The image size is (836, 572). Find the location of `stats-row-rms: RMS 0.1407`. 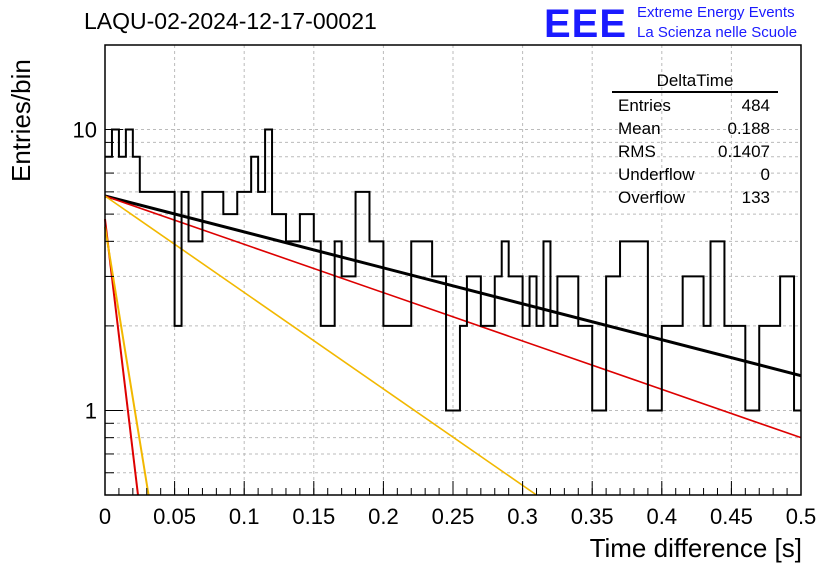

stats-row-rms: RMS 0.1407 is located at coordinates (695, 151).